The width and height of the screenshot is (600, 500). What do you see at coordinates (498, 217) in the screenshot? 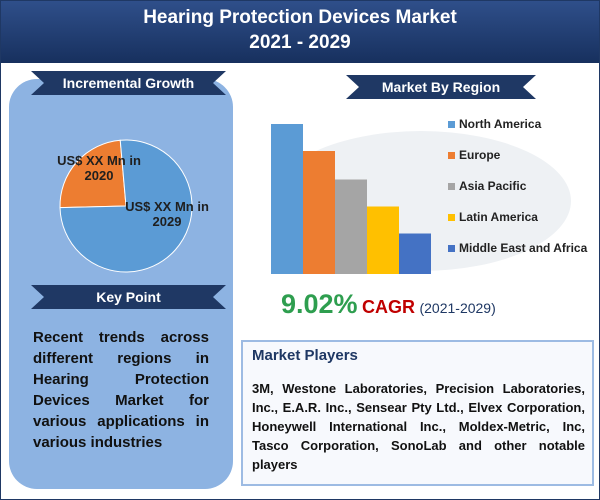
I see `legend-label: Latin America` at bounding box center [498, 217].